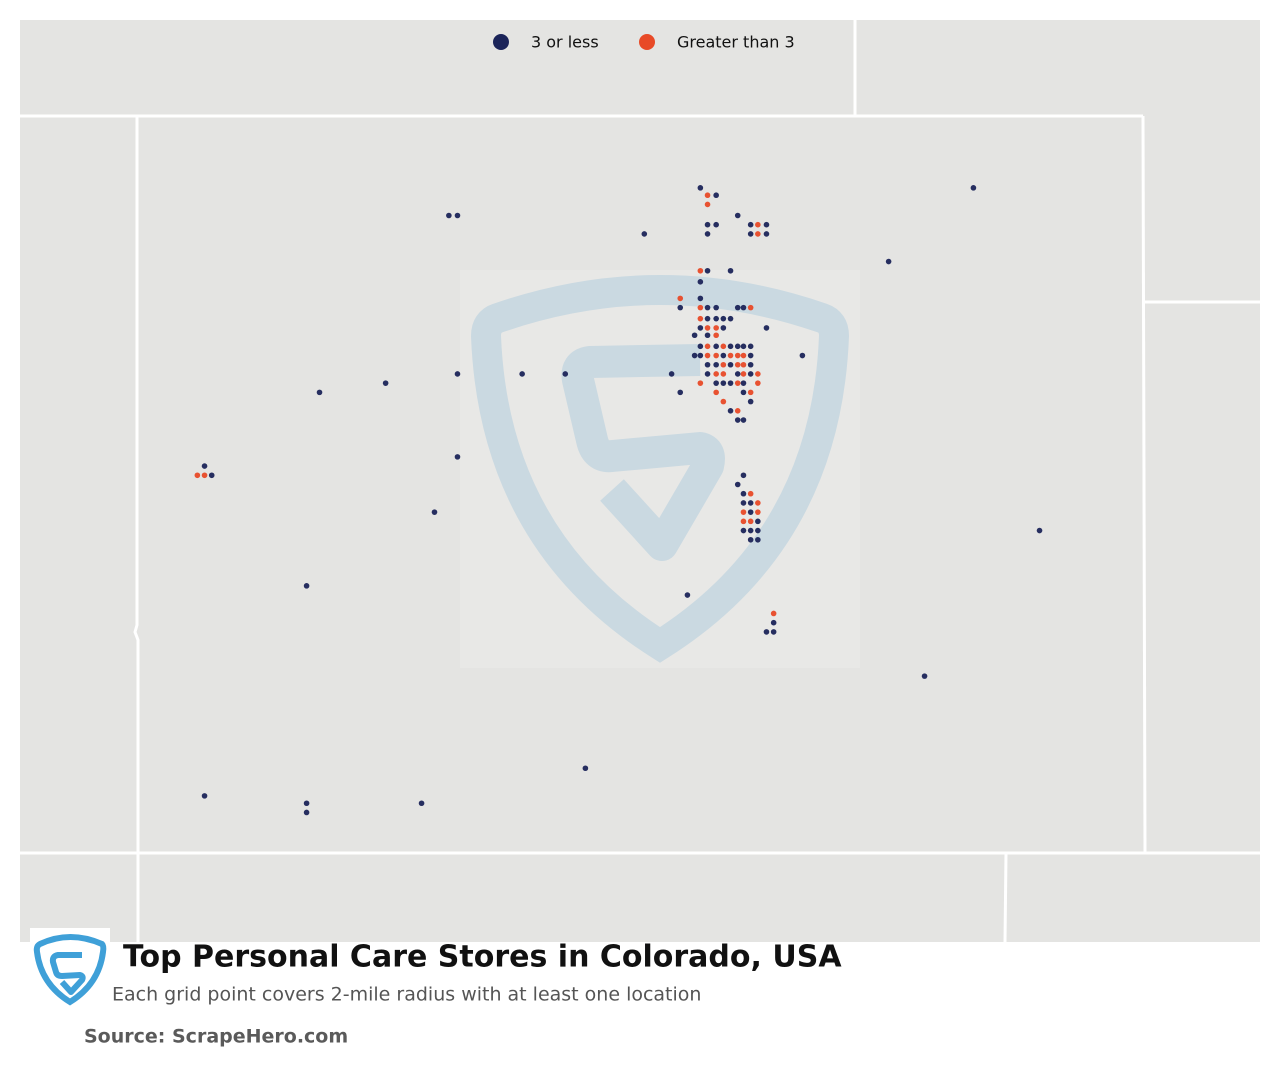 The width and height of the screenshot is (1280, 1073). Describe the element at coordinates (643, 452) in the screenshot. I see `watermark-s` at that location.